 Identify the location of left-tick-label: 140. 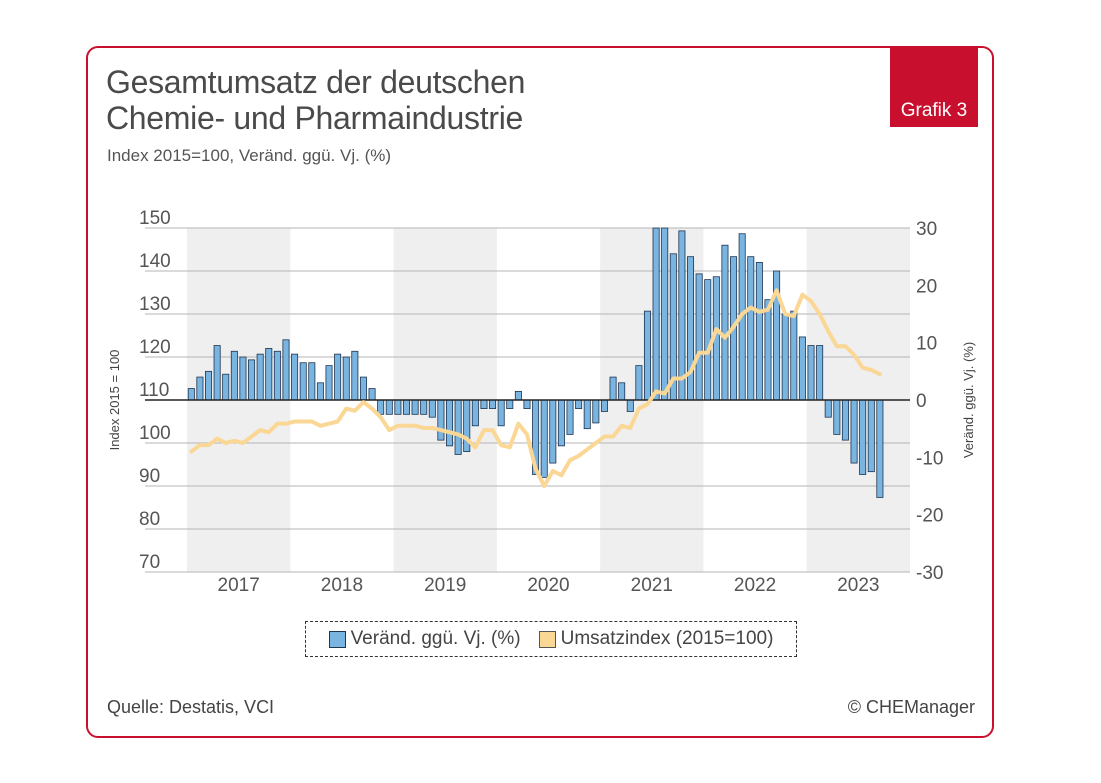
(155, 261).